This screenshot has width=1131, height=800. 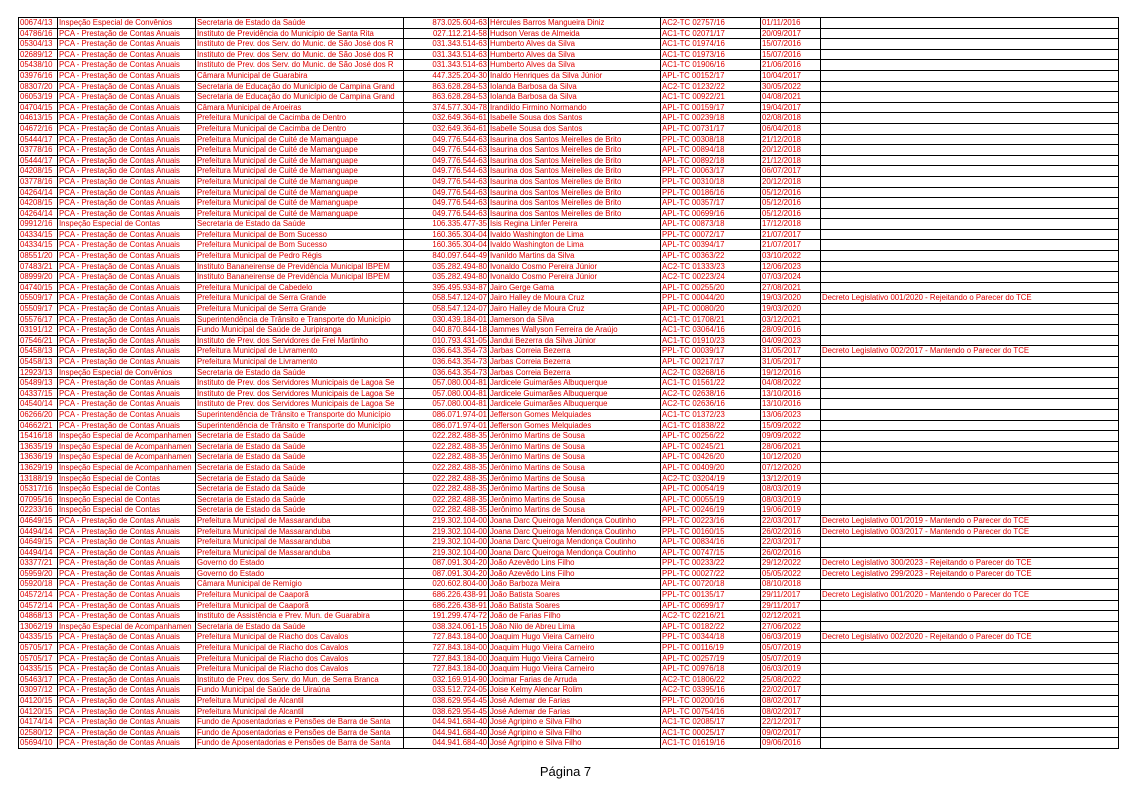 I want to click on responsible-name: Ivaldo Washington de Lima, so click(x=574, y=245).